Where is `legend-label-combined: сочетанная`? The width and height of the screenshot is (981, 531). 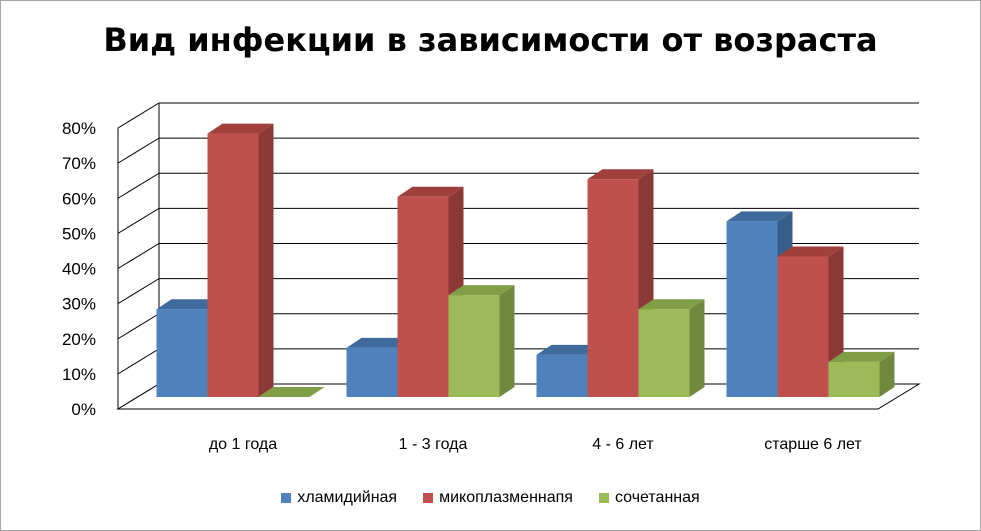 legend-label-combined: сочетанная is located at coordinates (657, 497).